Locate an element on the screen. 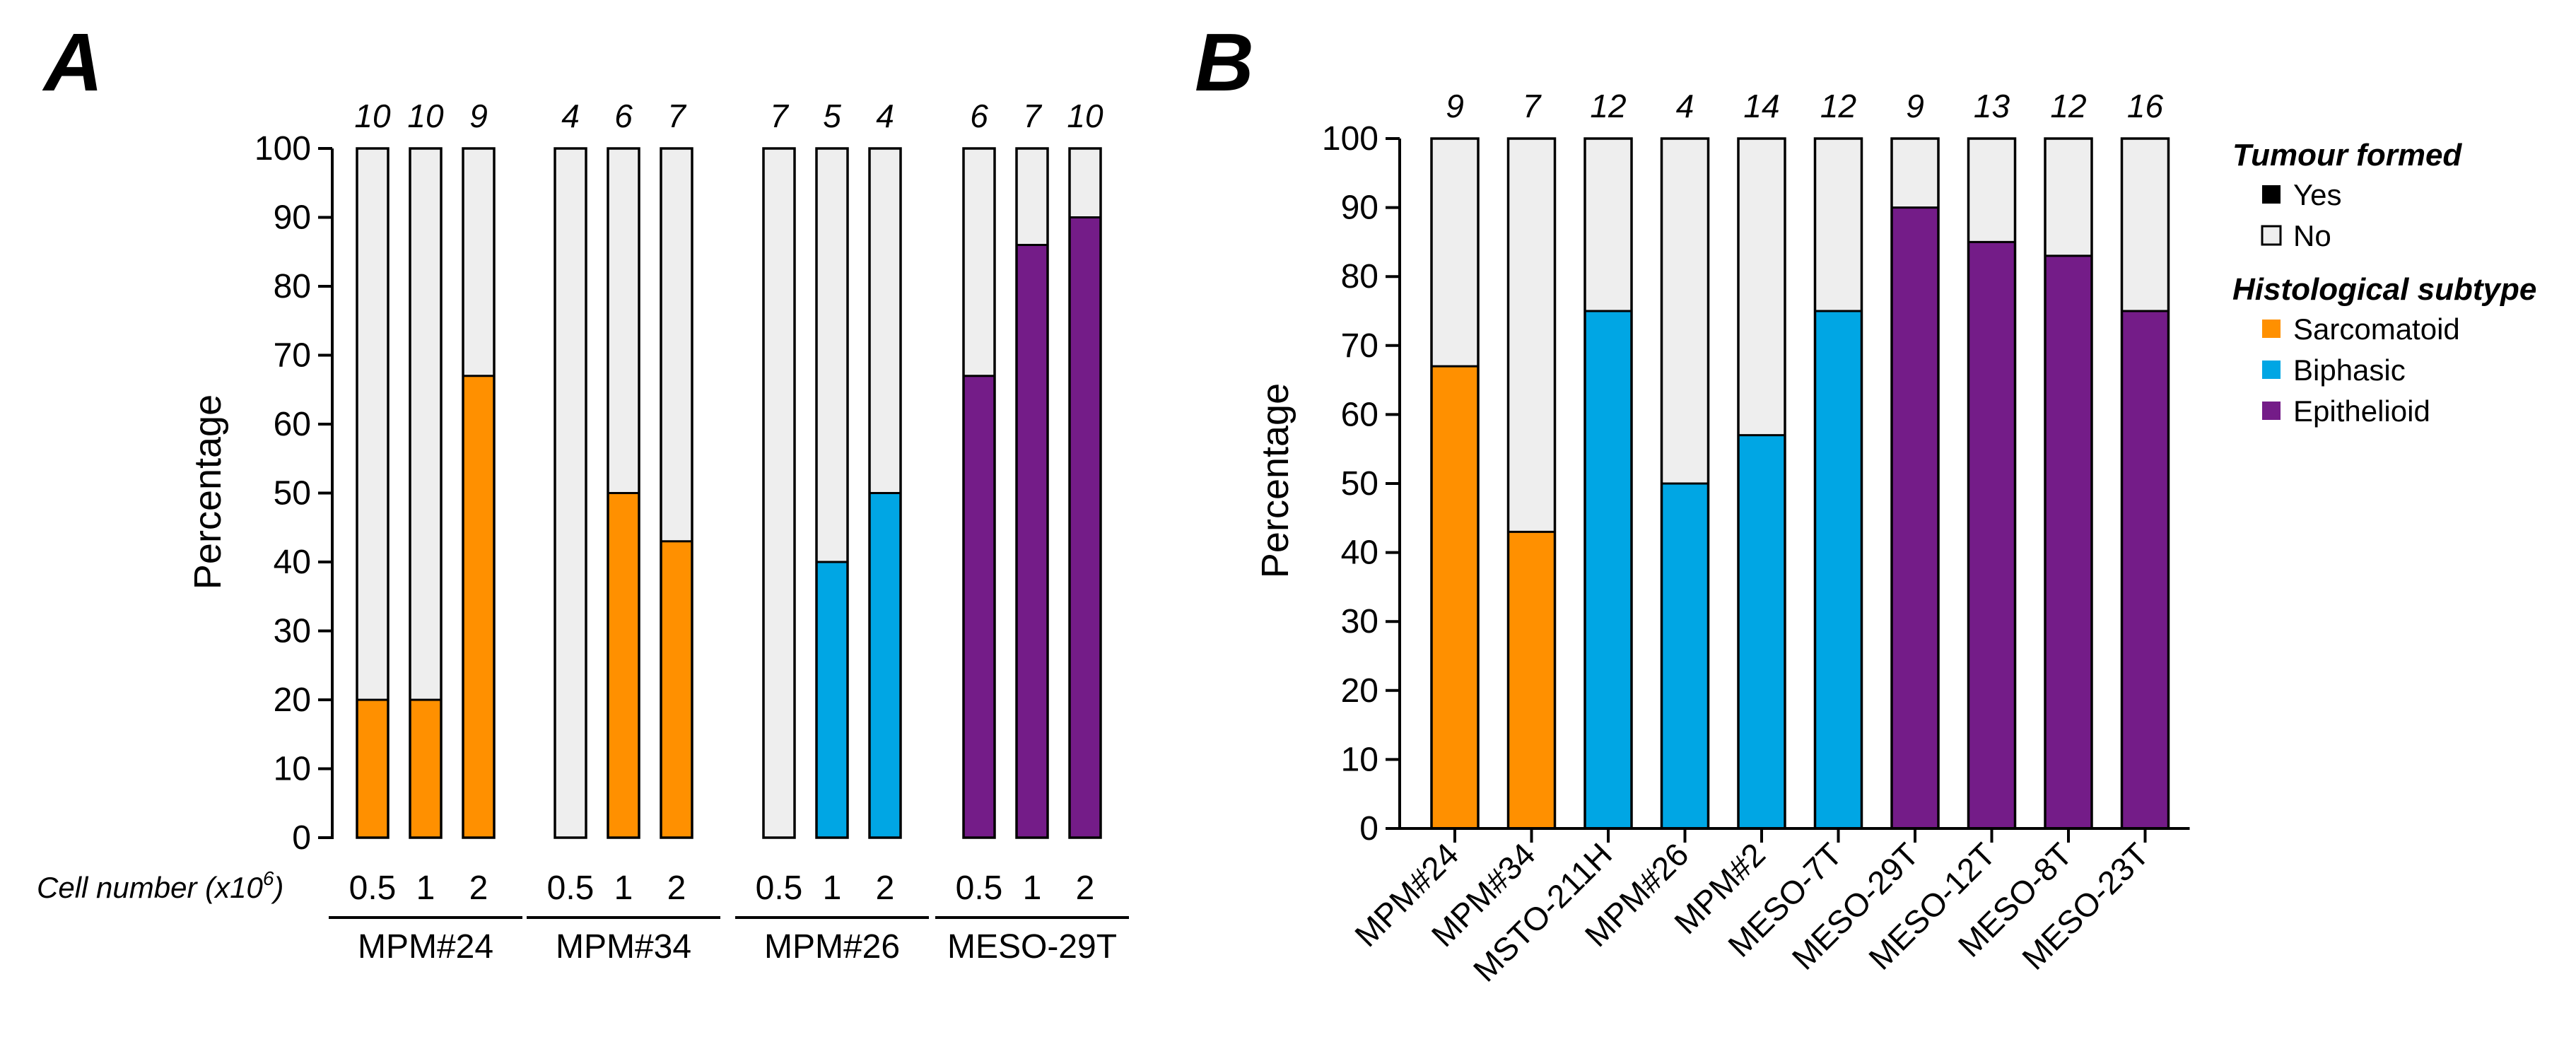 The height and width of the screenshot is (1037, 2576). panel-a-y-tick-label: 10 is located at coordinates (292, 769).